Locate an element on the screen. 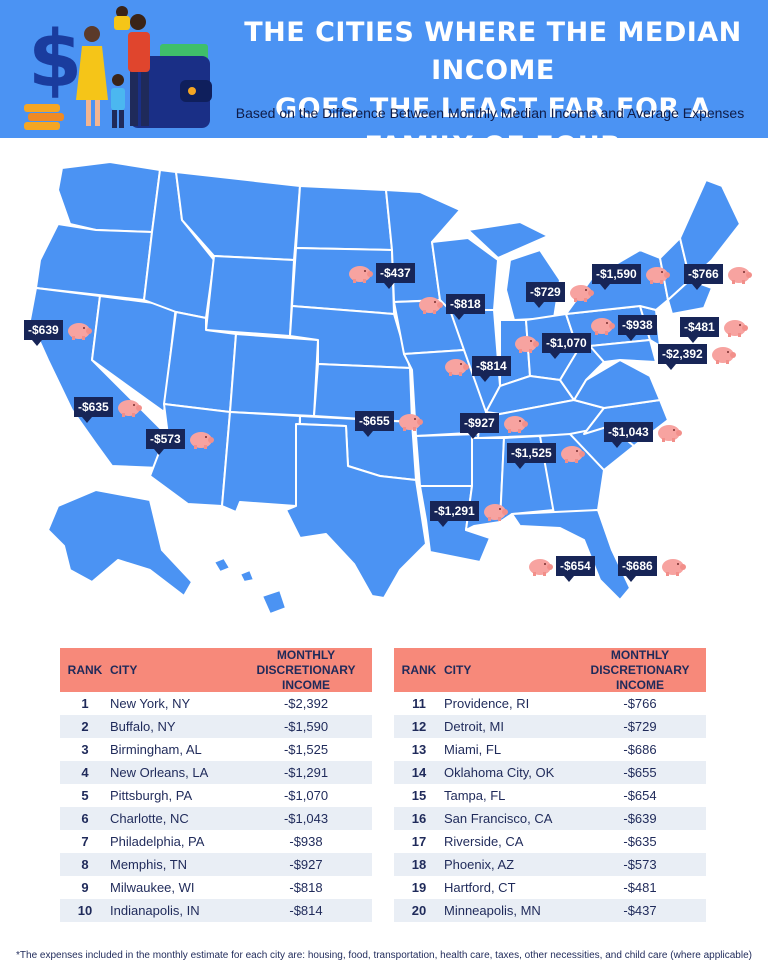 The height and width of the screenshot is (980, 768). map-pin-pittsburgh: -$1,070 is located at coordinates (550, 345).